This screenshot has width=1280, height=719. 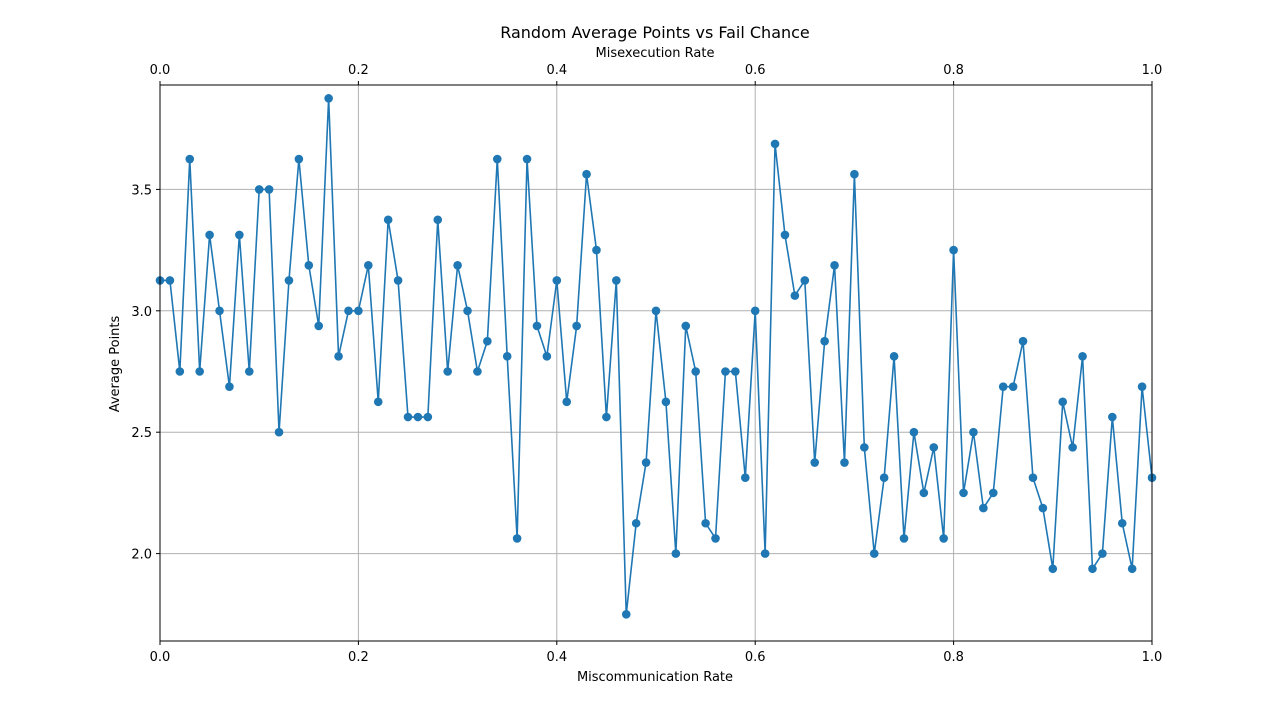 I want to click on x2-tick-label: 0.0, so click(x=160, y=70).